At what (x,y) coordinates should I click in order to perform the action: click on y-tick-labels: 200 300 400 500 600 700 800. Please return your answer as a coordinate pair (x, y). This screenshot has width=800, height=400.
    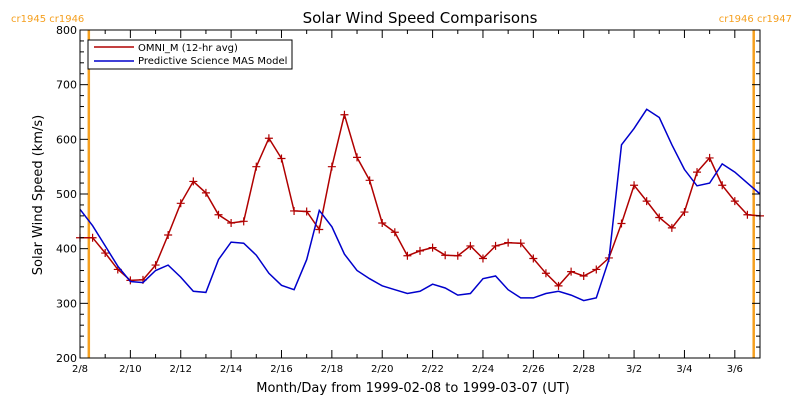
    Looking at the image, I should click on (66, 194).